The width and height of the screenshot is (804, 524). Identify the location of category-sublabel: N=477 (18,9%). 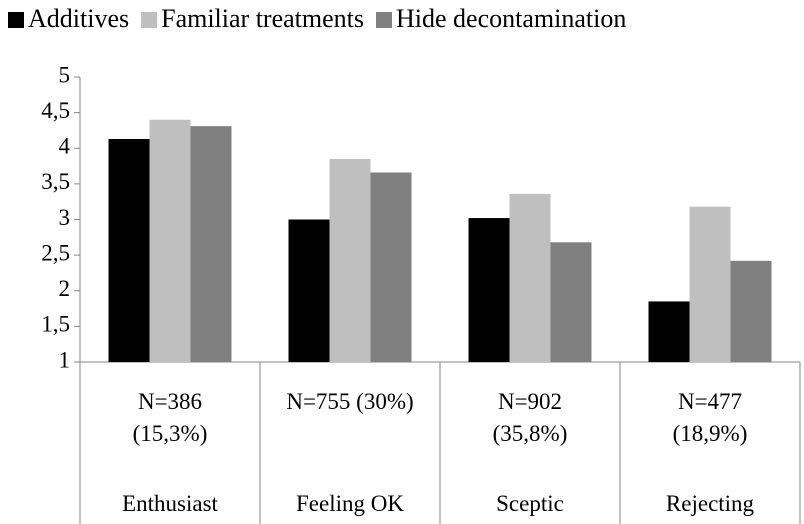
(710, 417).